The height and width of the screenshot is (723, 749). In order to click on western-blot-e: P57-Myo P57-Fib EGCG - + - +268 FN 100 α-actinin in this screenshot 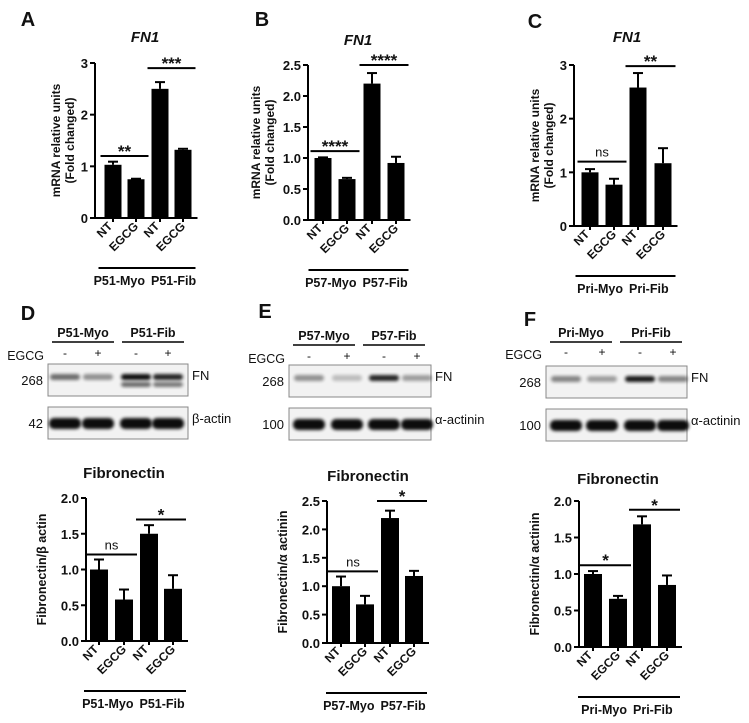, I will do `click(366, 385)`.